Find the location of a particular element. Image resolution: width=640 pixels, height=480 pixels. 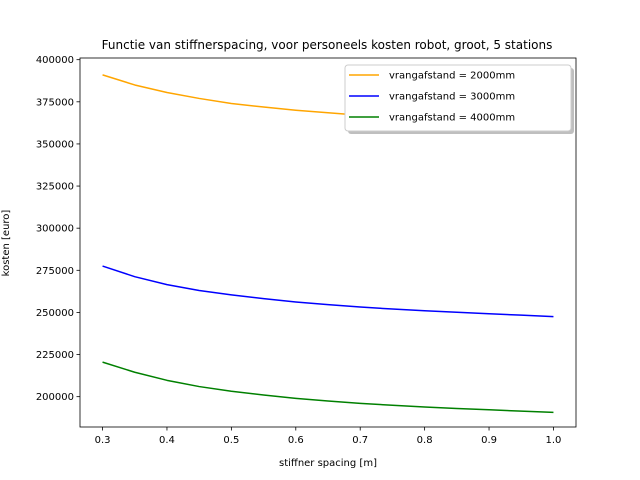

x-axis-label: stiffner spacing [m] is located at coordinates (328, 463).